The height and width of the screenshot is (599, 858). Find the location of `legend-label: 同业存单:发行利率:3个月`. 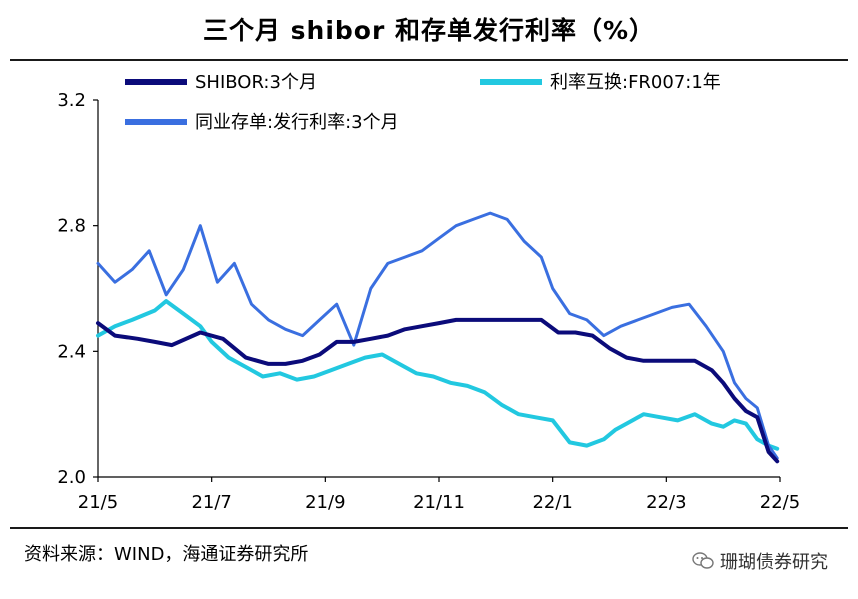

legend-label: 同业存单:发行利率:3个月 is located at coordinates (297, 122).